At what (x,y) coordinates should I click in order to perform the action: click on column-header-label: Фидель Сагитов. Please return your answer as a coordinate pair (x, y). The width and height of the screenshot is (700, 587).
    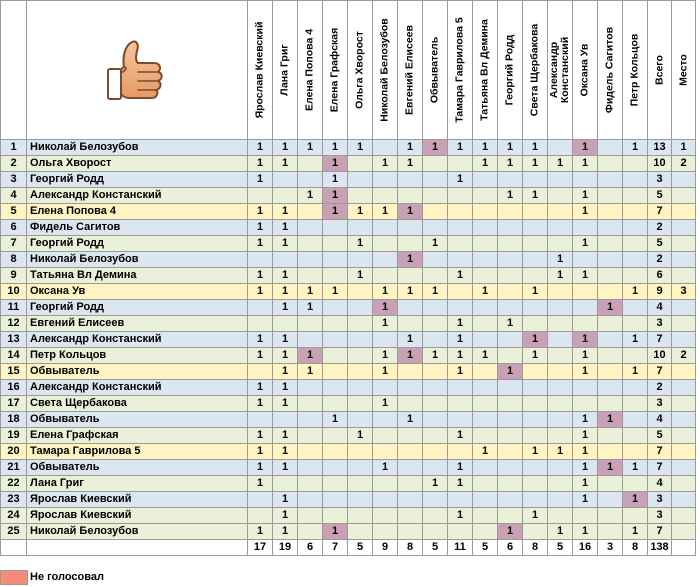
    Looking at the image, I should click on (609, 70).